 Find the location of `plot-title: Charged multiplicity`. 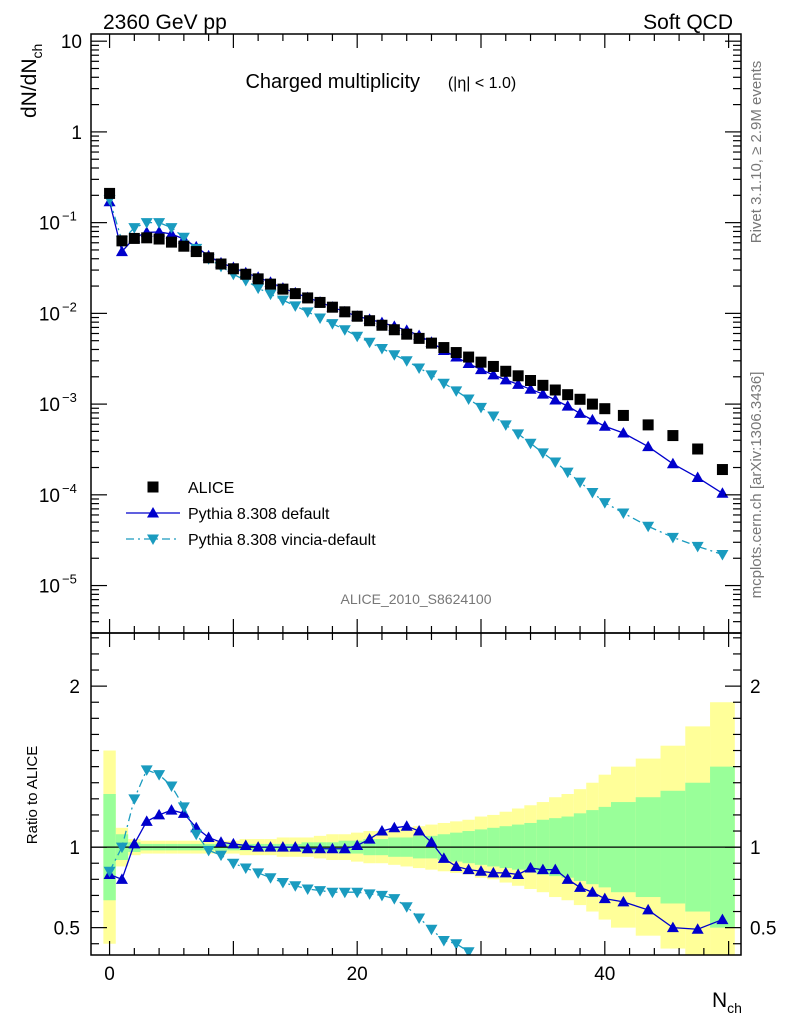

plot-title: Charged multiplicity is located at coordinates (332, 82).